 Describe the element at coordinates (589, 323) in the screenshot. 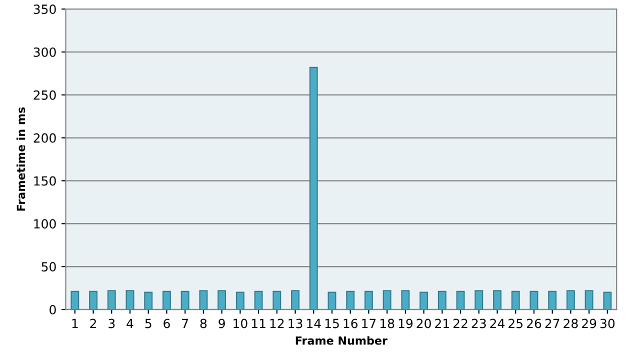

I see `x-tick-label: 29` at that location.